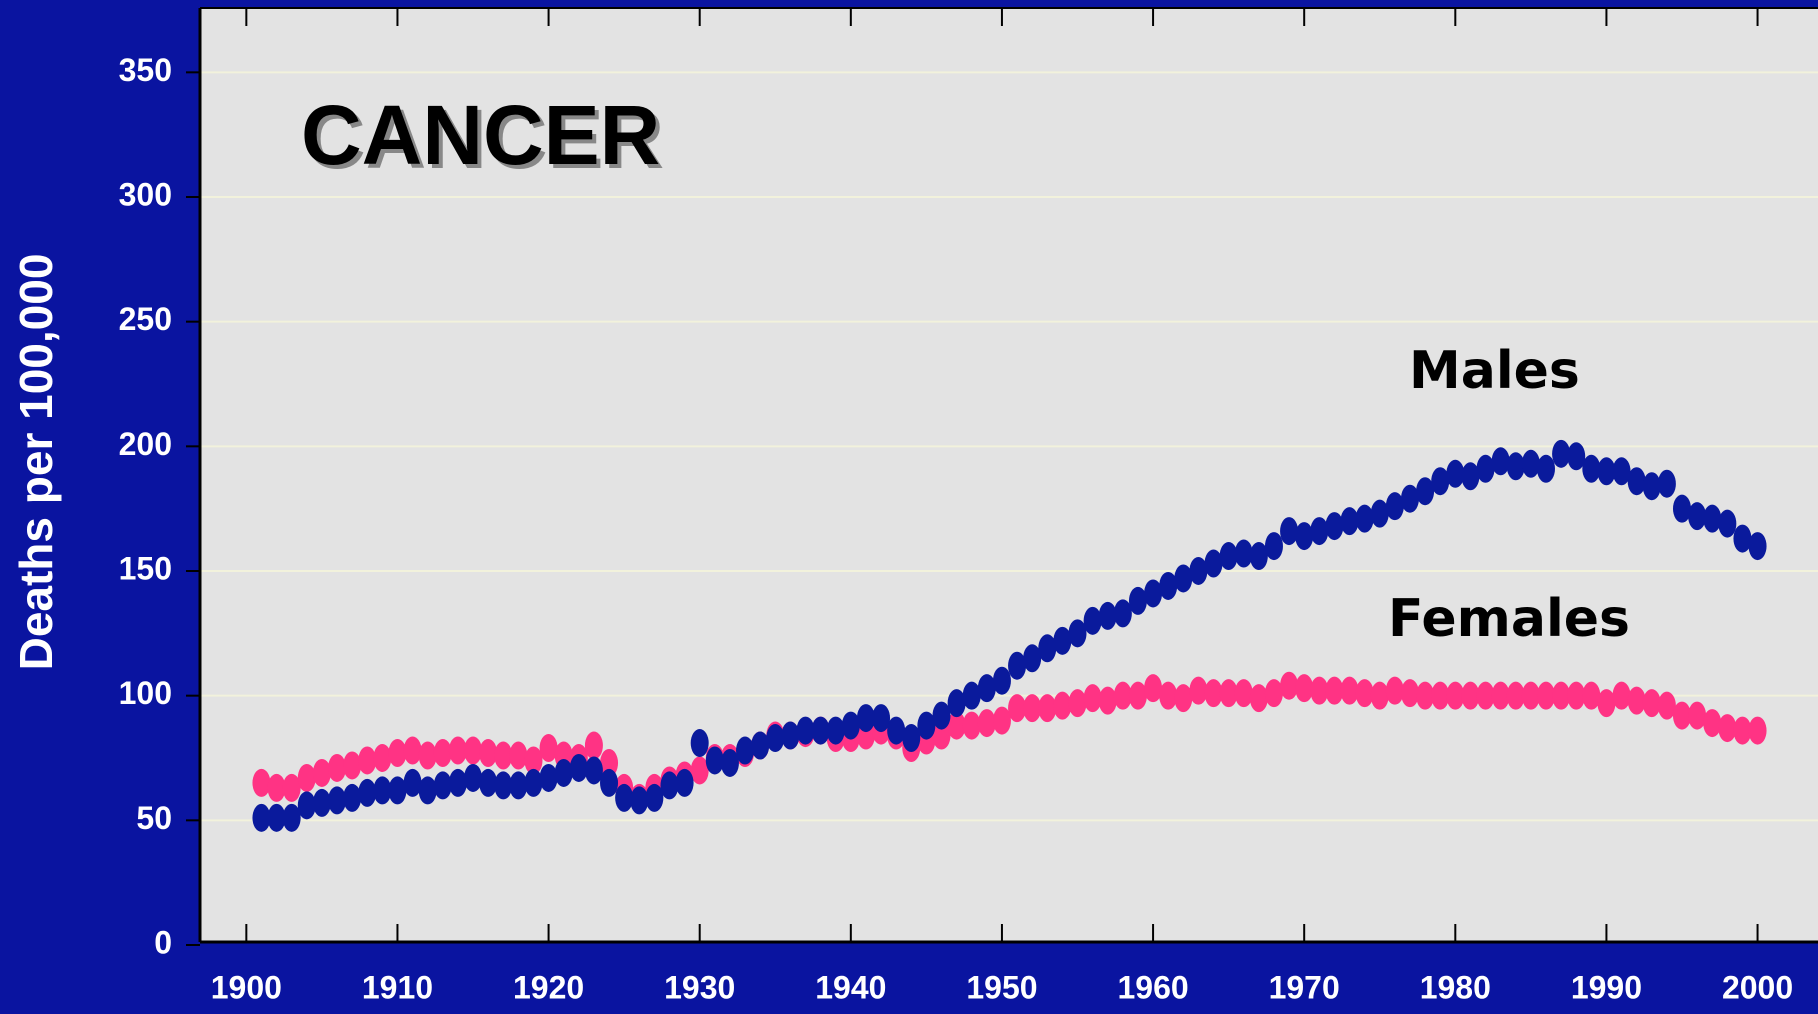  I want to click on y-tick-label: 100, so click(145, 693).